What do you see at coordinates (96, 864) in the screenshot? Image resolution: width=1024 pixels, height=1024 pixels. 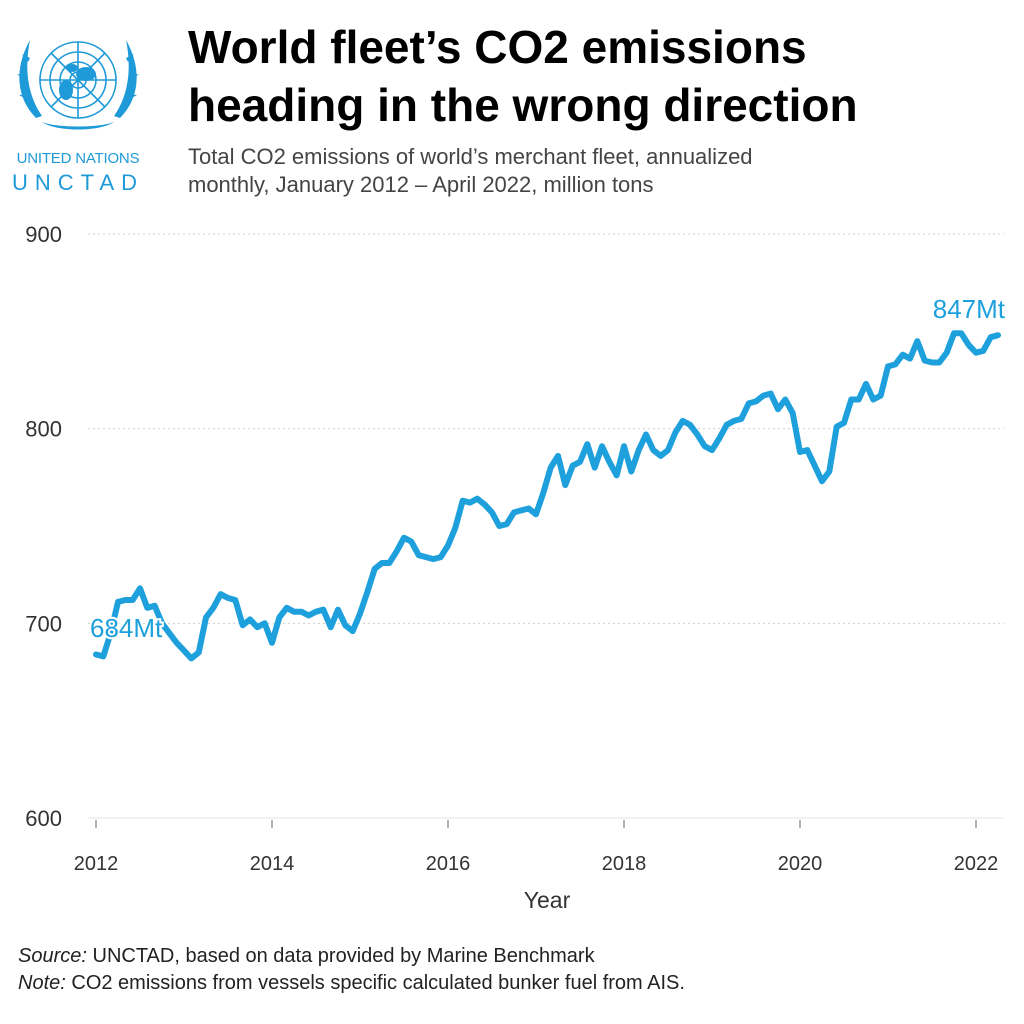 I see `x-tick-label: 2012` at bounding box center [96, 864].